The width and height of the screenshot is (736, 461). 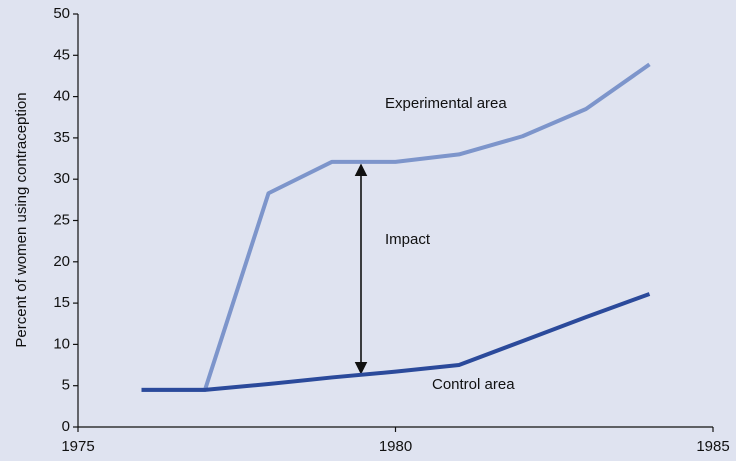 What do you see at coordinates (61, 178) in the screenshot?
I see `y-tick-label: 30` at bounding box center [61, 178].